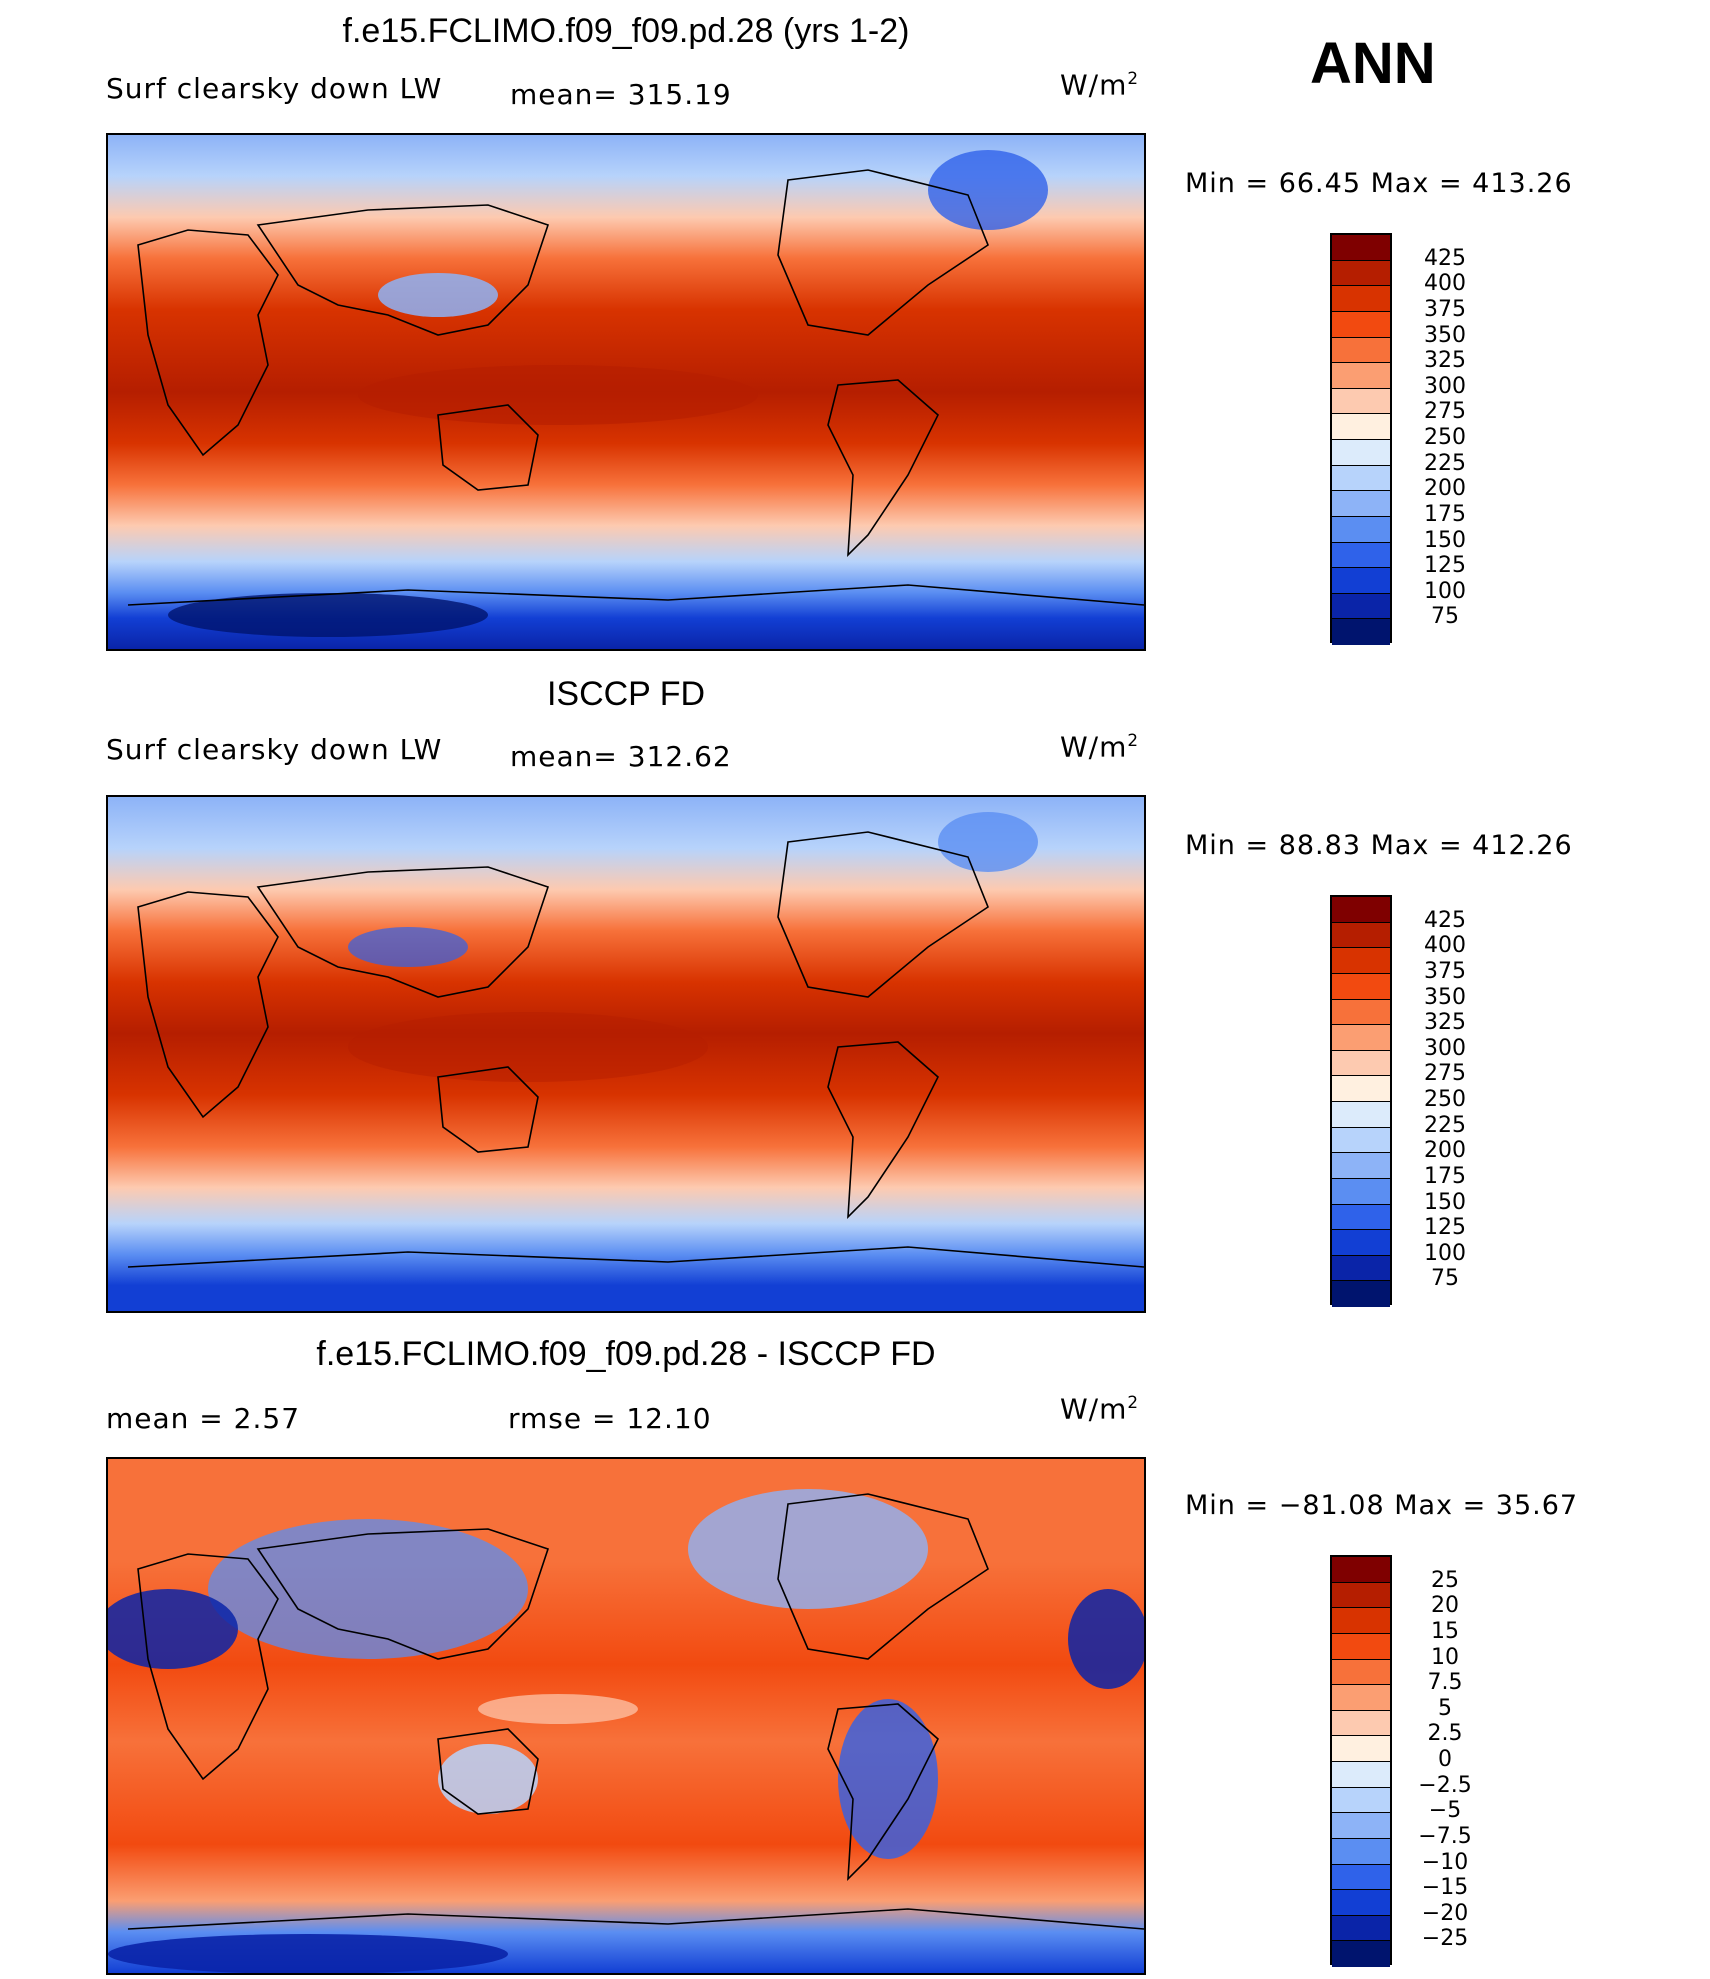  Describe the element at coordinates (1445, 1708) in the screenshot. I see `colorbar-tick-label: 5` at that location.